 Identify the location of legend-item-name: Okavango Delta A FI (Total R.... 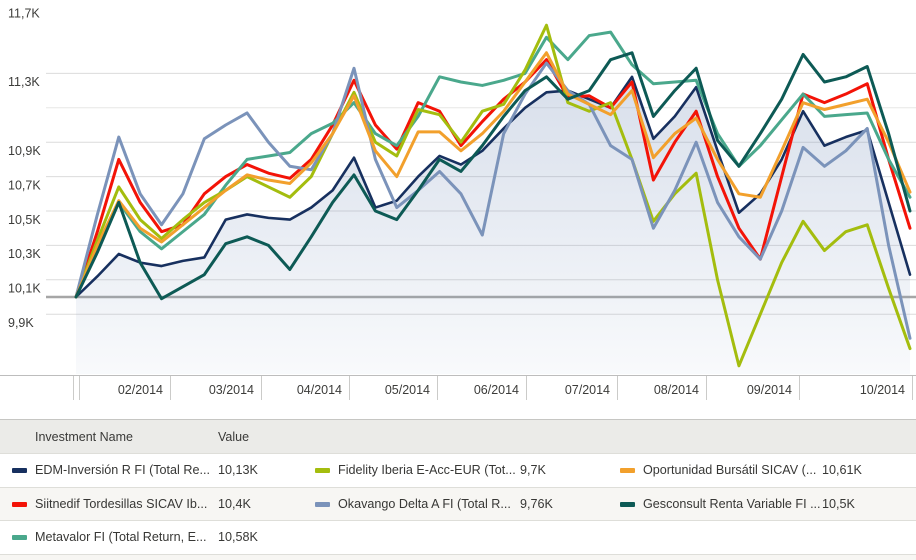
(424, 503).